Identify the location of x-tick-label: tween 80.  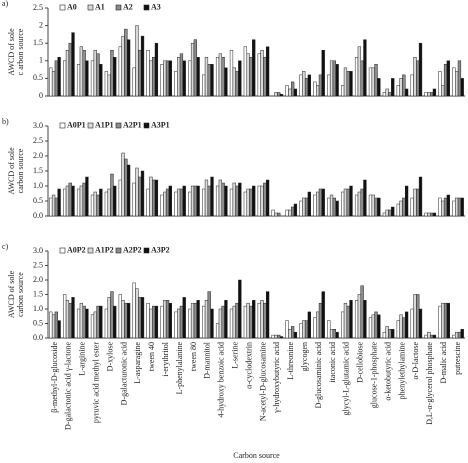
(193, 356).